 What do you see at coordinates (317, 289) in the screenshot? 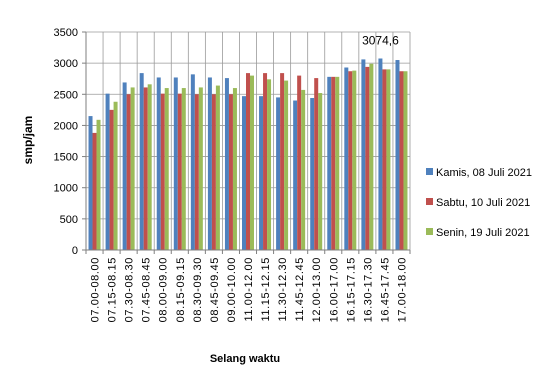
I see `x-tick-label: 12.00-13.00` at bounding box center [317, 289].